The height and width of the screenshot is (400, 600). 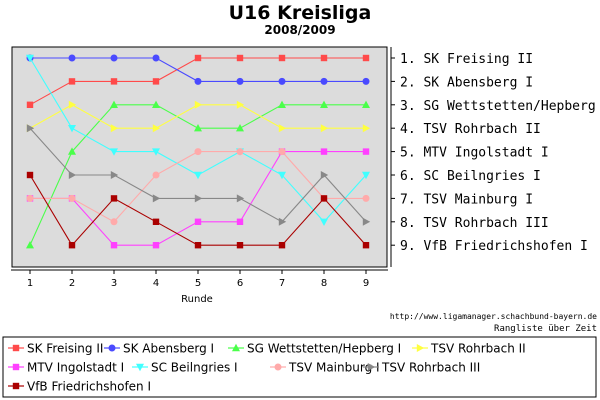 What do you see at coordinates (240, 283) in the screenshot?
I see `x-tick-label: 6` at bounding box center [240, 283].